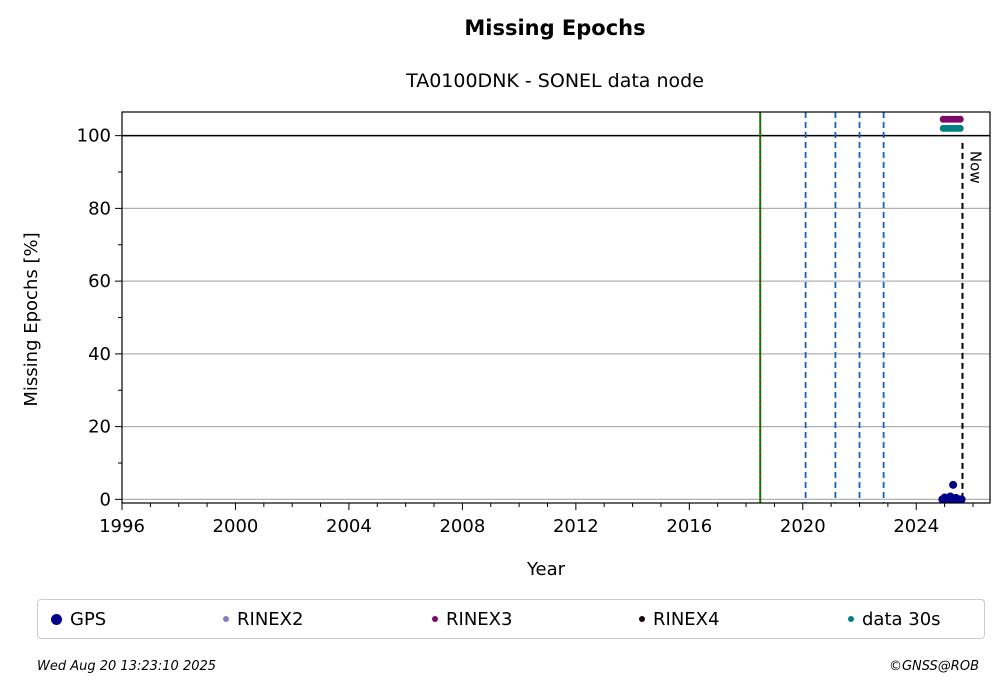 This screenshot has width=1008, height=699. I want to click on now-label: Now, so click(975, 167).